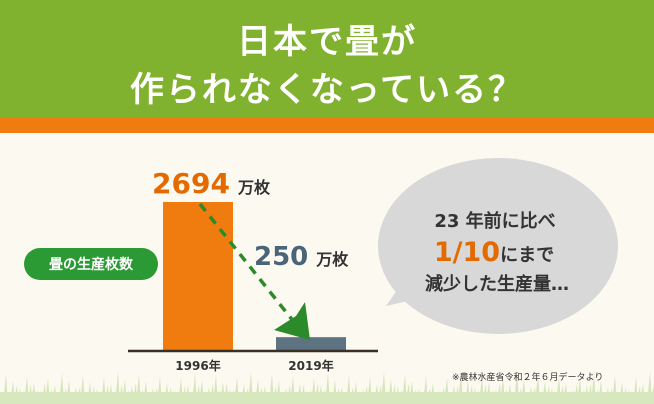 The width and height of the screenshot is (654, 404). What do you see at coordinates (527, 255) in the screenshot?
I see `bubble-line-2-rest: にまで` at bounding box center [527, 255].